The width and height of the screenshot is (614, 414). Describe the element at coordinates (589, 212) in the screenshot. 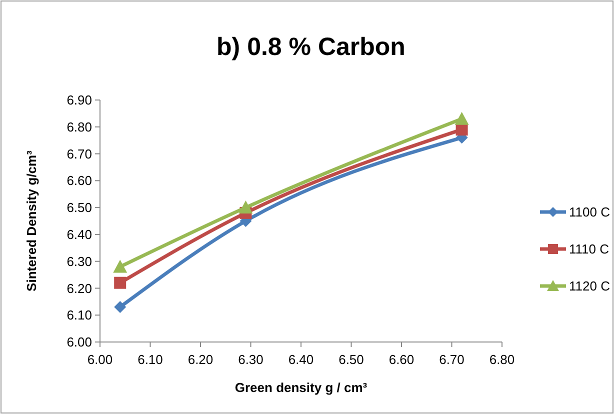

I see `legend-label: 1100 C` at that location.